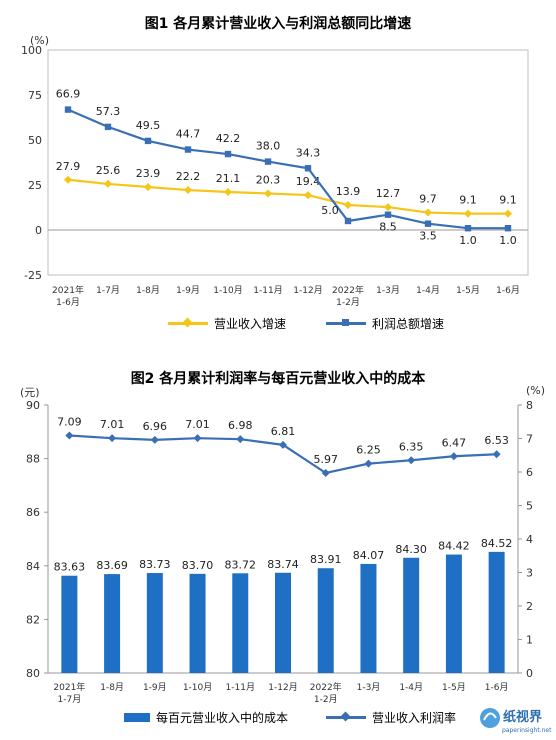 This screenshot has width=556, height=740. I want to click on chart1-y-tick-label: 100, so click(31, 50).